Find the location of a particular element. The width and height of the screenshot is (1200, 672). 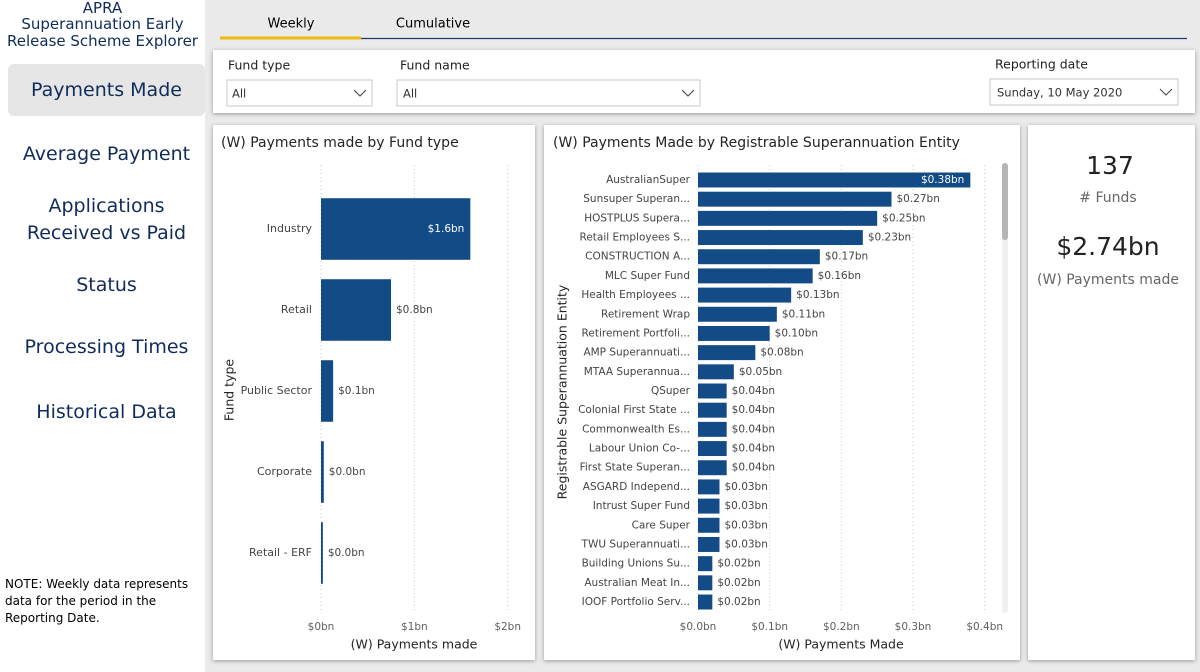

data-label: $0.02bn is located at coordinates (738, 583).